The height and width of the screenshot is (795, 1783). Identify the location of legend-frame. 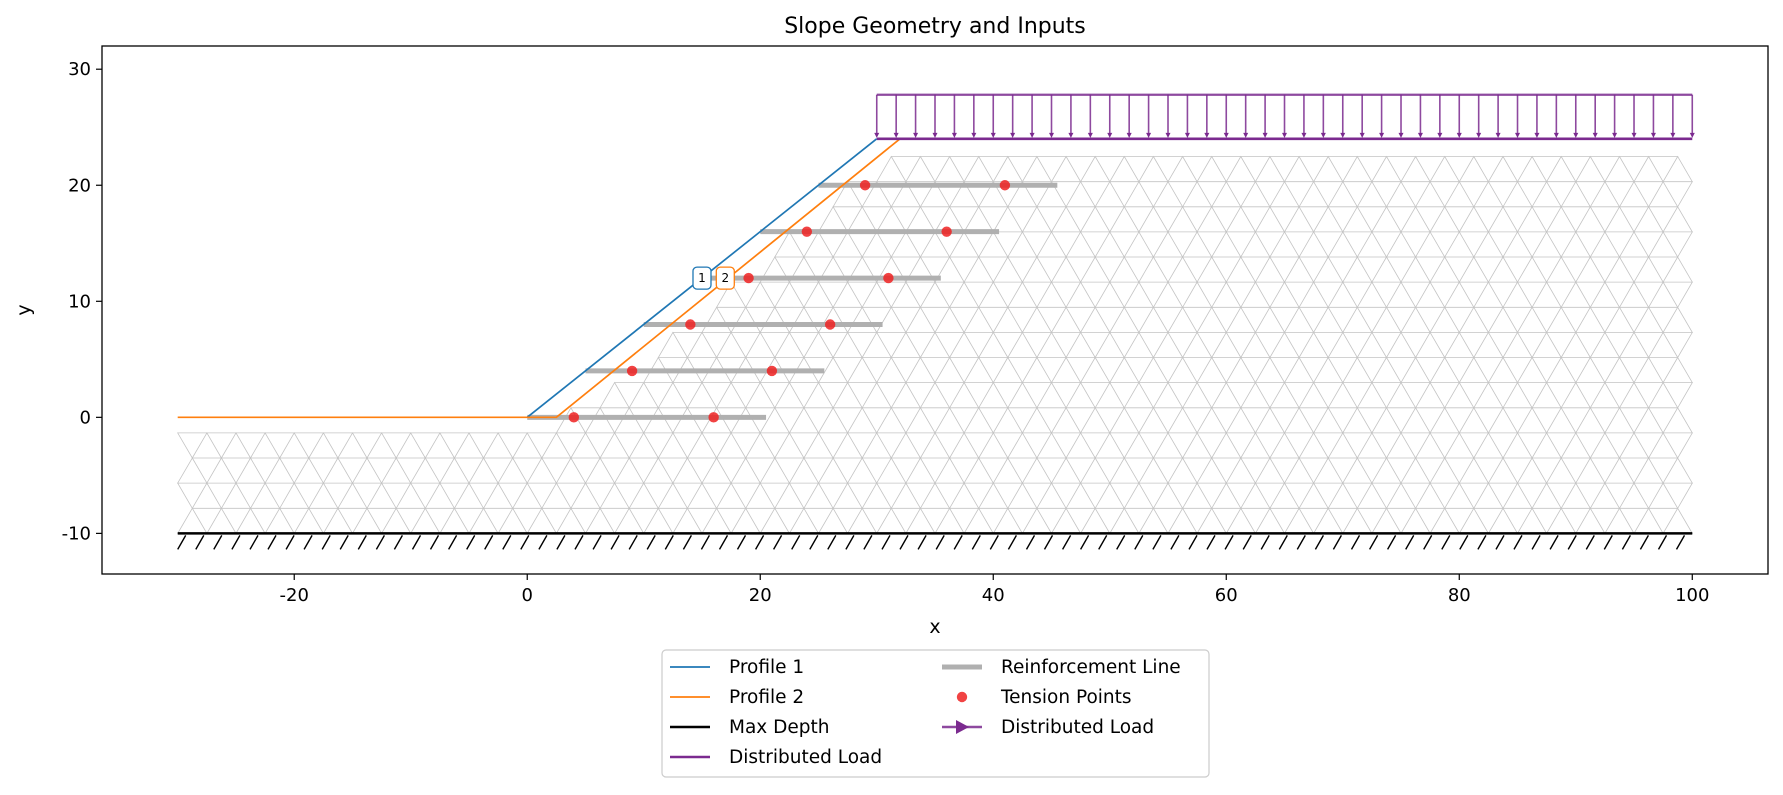
(935, 713).